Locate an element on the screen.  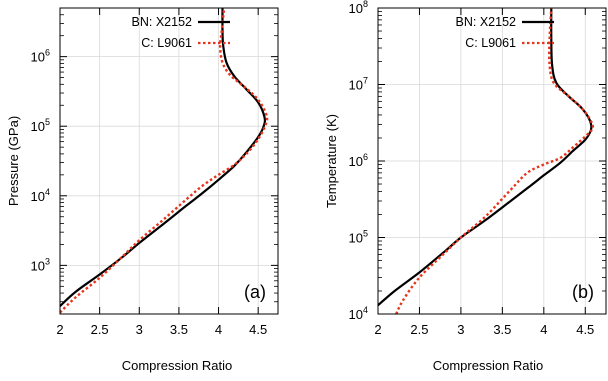
y-tick-label: 10⁸ is located at coordinates (358, 8).